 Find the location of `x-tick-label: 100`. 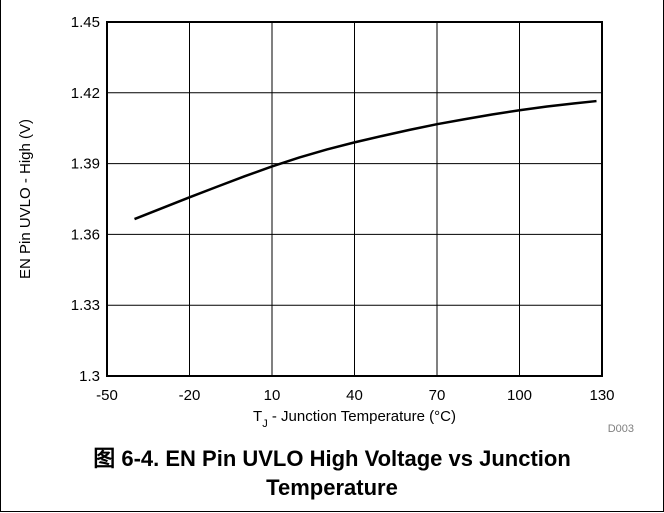

x-tick-label: 100 is located at coordinates (519, 395).